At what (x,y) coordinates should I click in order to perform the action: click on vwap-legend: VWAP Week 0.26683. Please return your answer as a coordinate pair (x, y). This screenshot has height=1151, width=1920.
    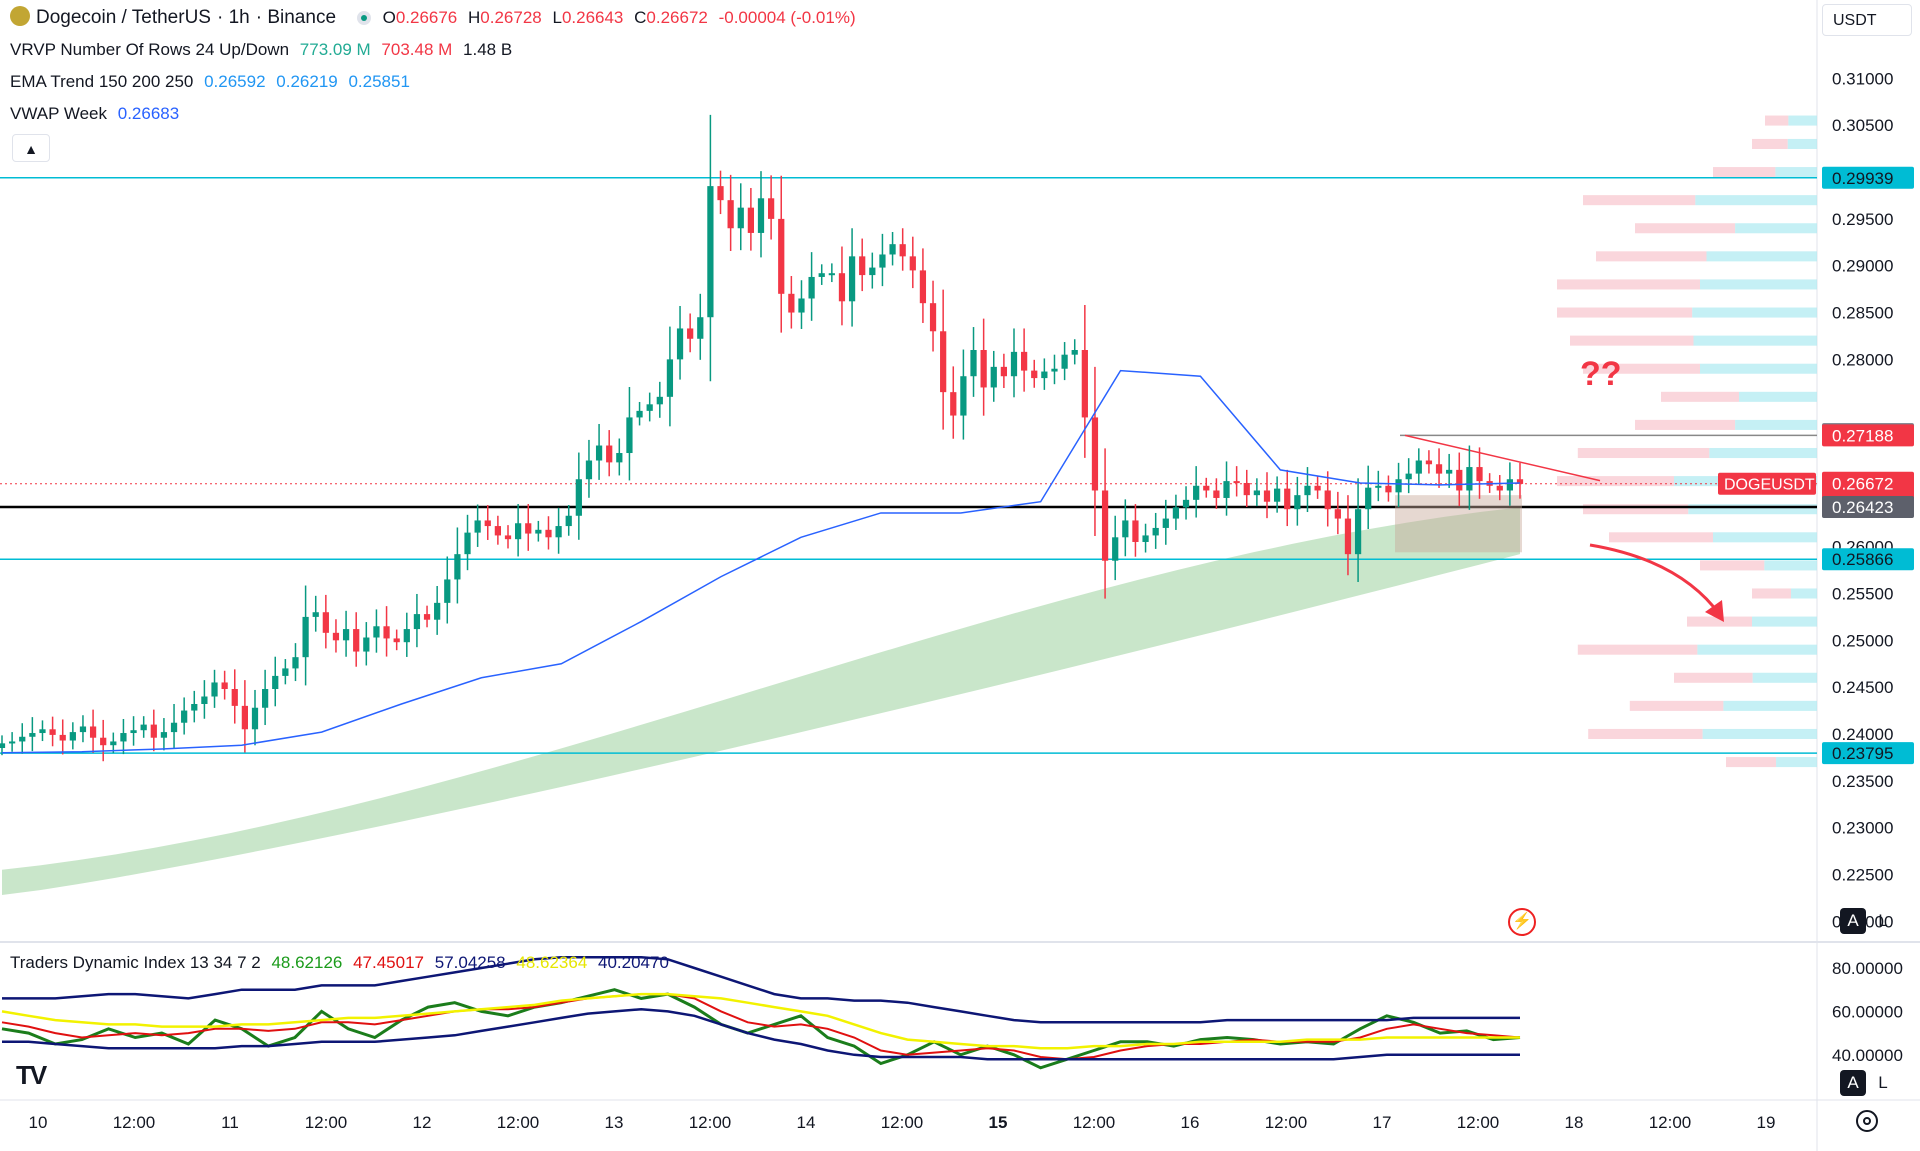
    Looking at the image, I should click on (97, 114).